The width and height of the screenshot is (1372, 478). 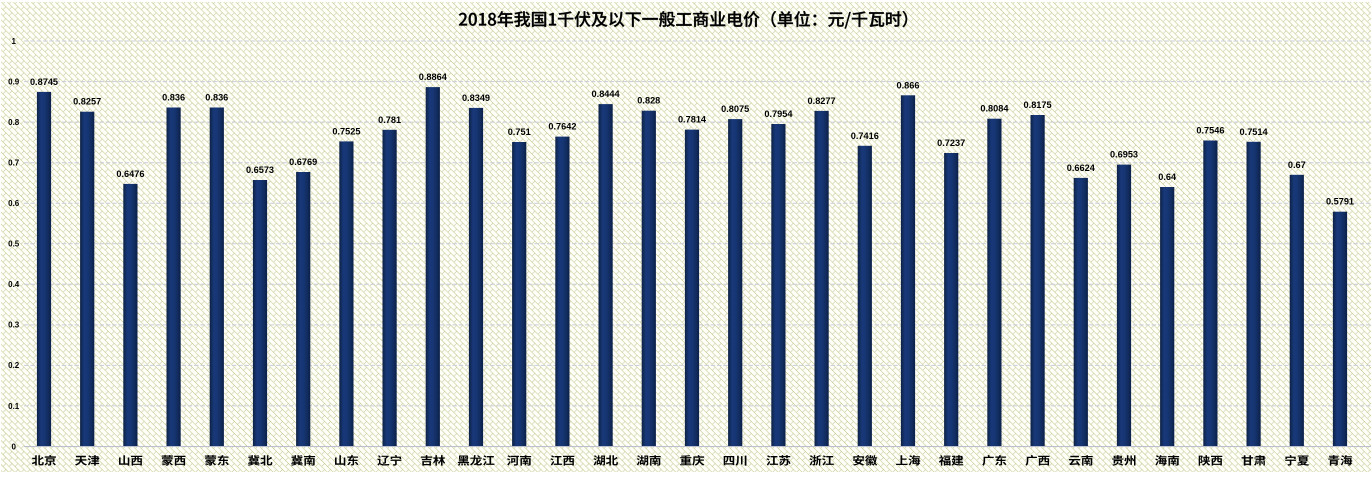 What do you see at coordinates (14, 81) in the screenshot?
I see `svg-text: 0.9` at bounding box center [14, 81].